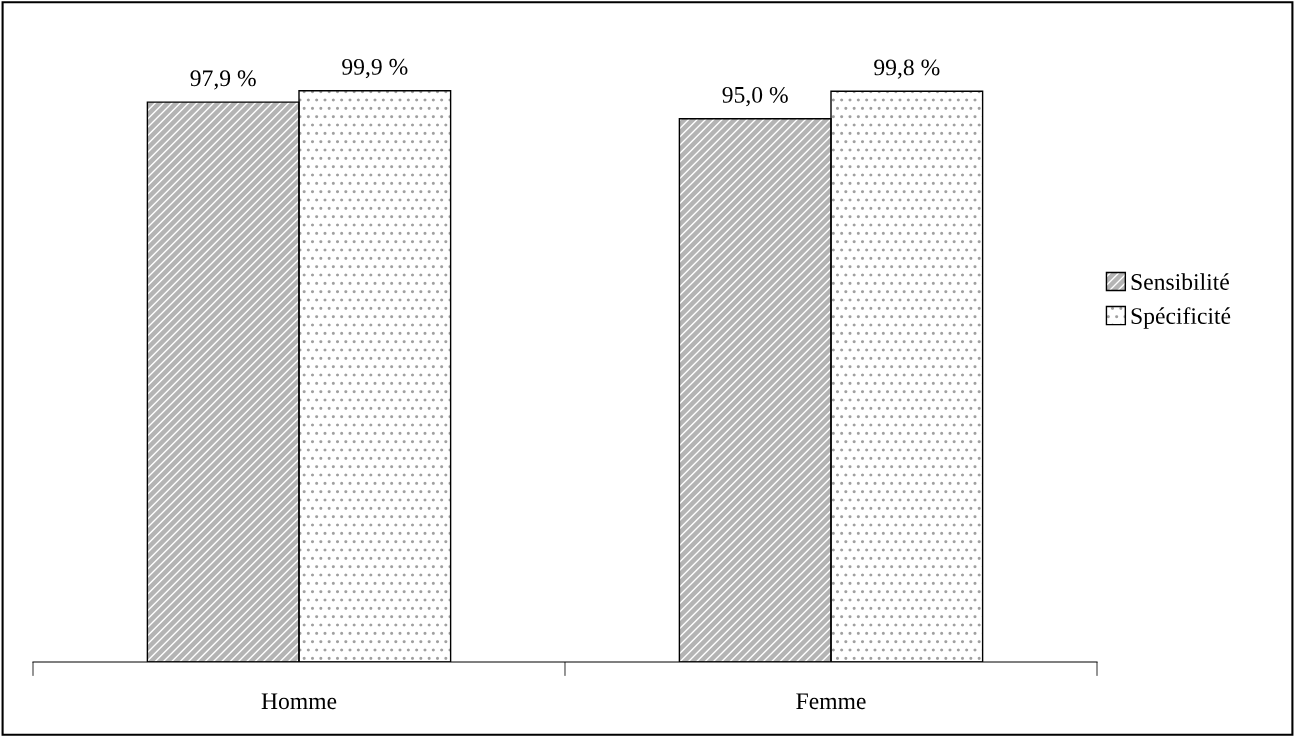 The height and width of the screenshot is (737, 1295). Describe the element at coordinates (375, 68) in the screenshot. I see `data-label: 99,9 %` at that location.